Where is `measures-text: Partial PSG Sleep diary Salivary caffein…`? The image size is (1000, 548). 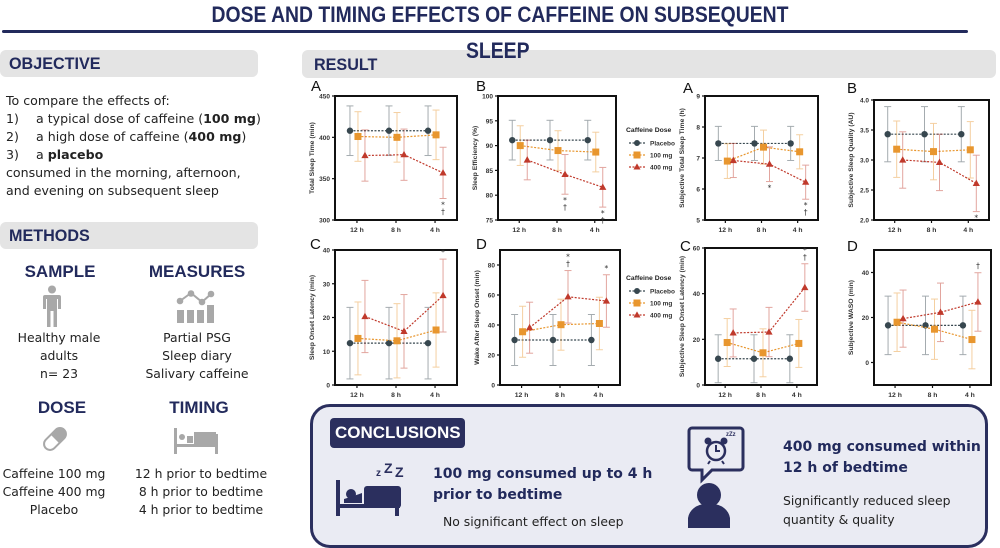
measures-text: Partial PSG Sleep diary Salivary caffein… is located at coordinates (197, 355).